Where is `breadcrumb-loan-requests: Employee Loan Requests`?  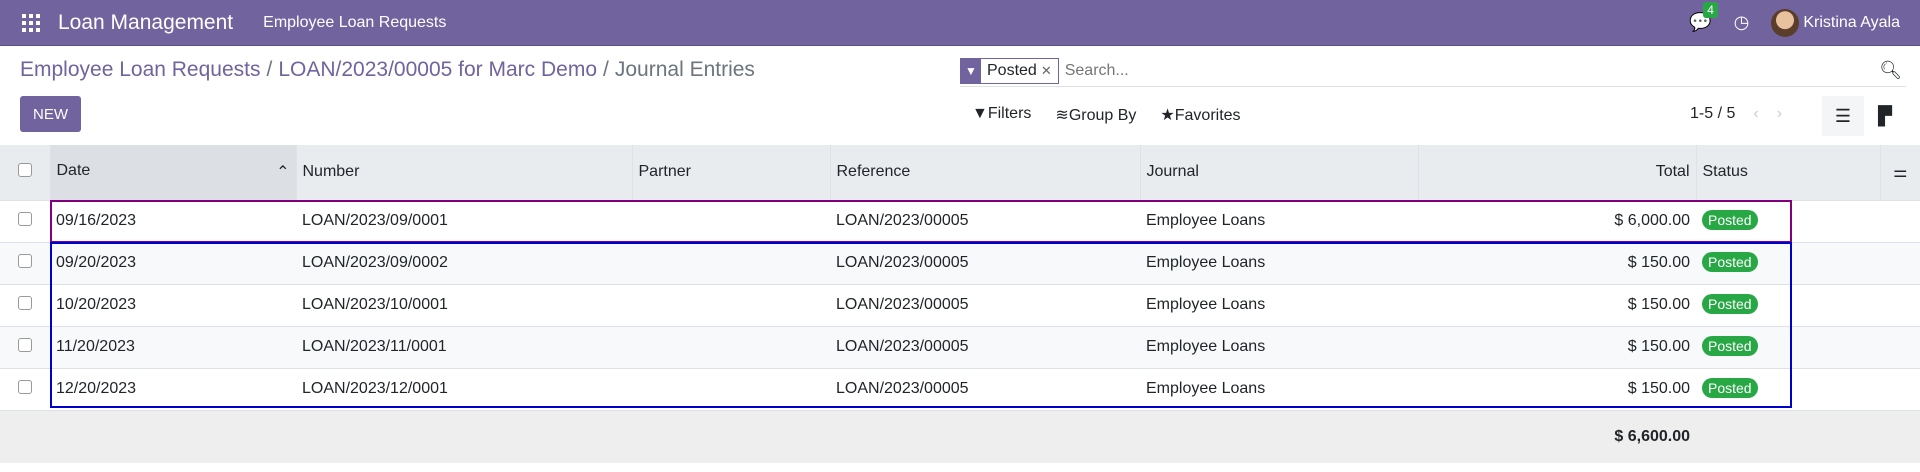
breadcrumb-loan-requests: Employee Loan Requests is located at coordinates (140, 69).